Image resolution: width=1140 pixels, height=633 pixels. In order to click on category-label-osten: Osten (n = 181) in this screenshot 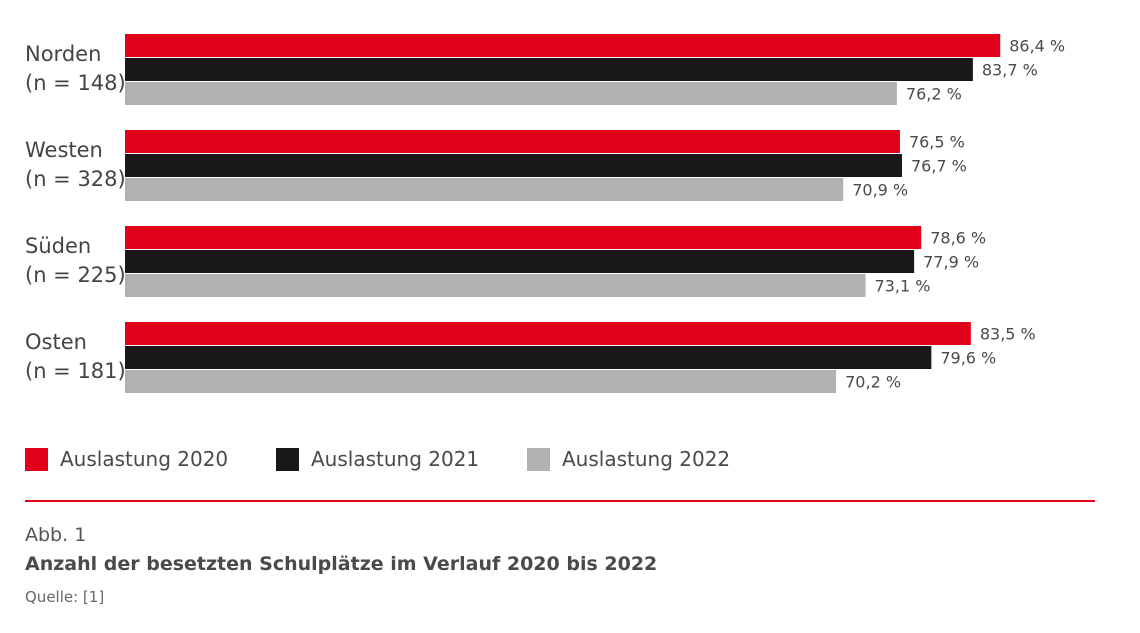, I will do `click(75, 357)`.